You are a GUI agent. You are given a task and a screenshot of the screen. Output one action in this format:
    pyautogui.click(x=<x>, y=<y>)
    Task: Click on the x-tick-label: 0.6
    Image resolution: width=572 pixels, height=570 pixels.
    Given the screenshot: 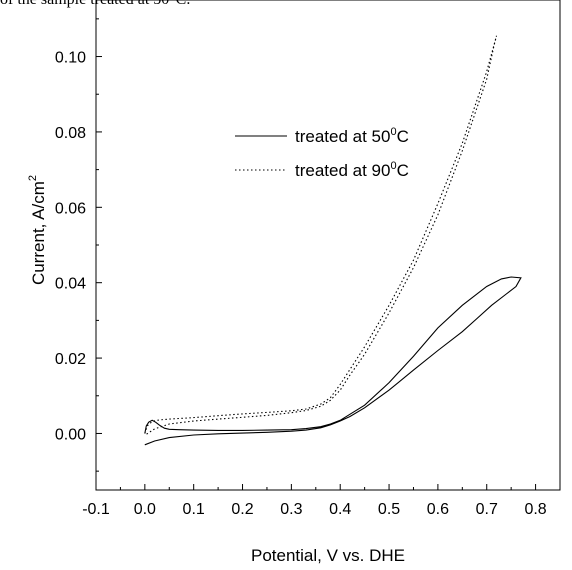 What is the action you would take?
    pyautogui.click(x=438, y=509)
    